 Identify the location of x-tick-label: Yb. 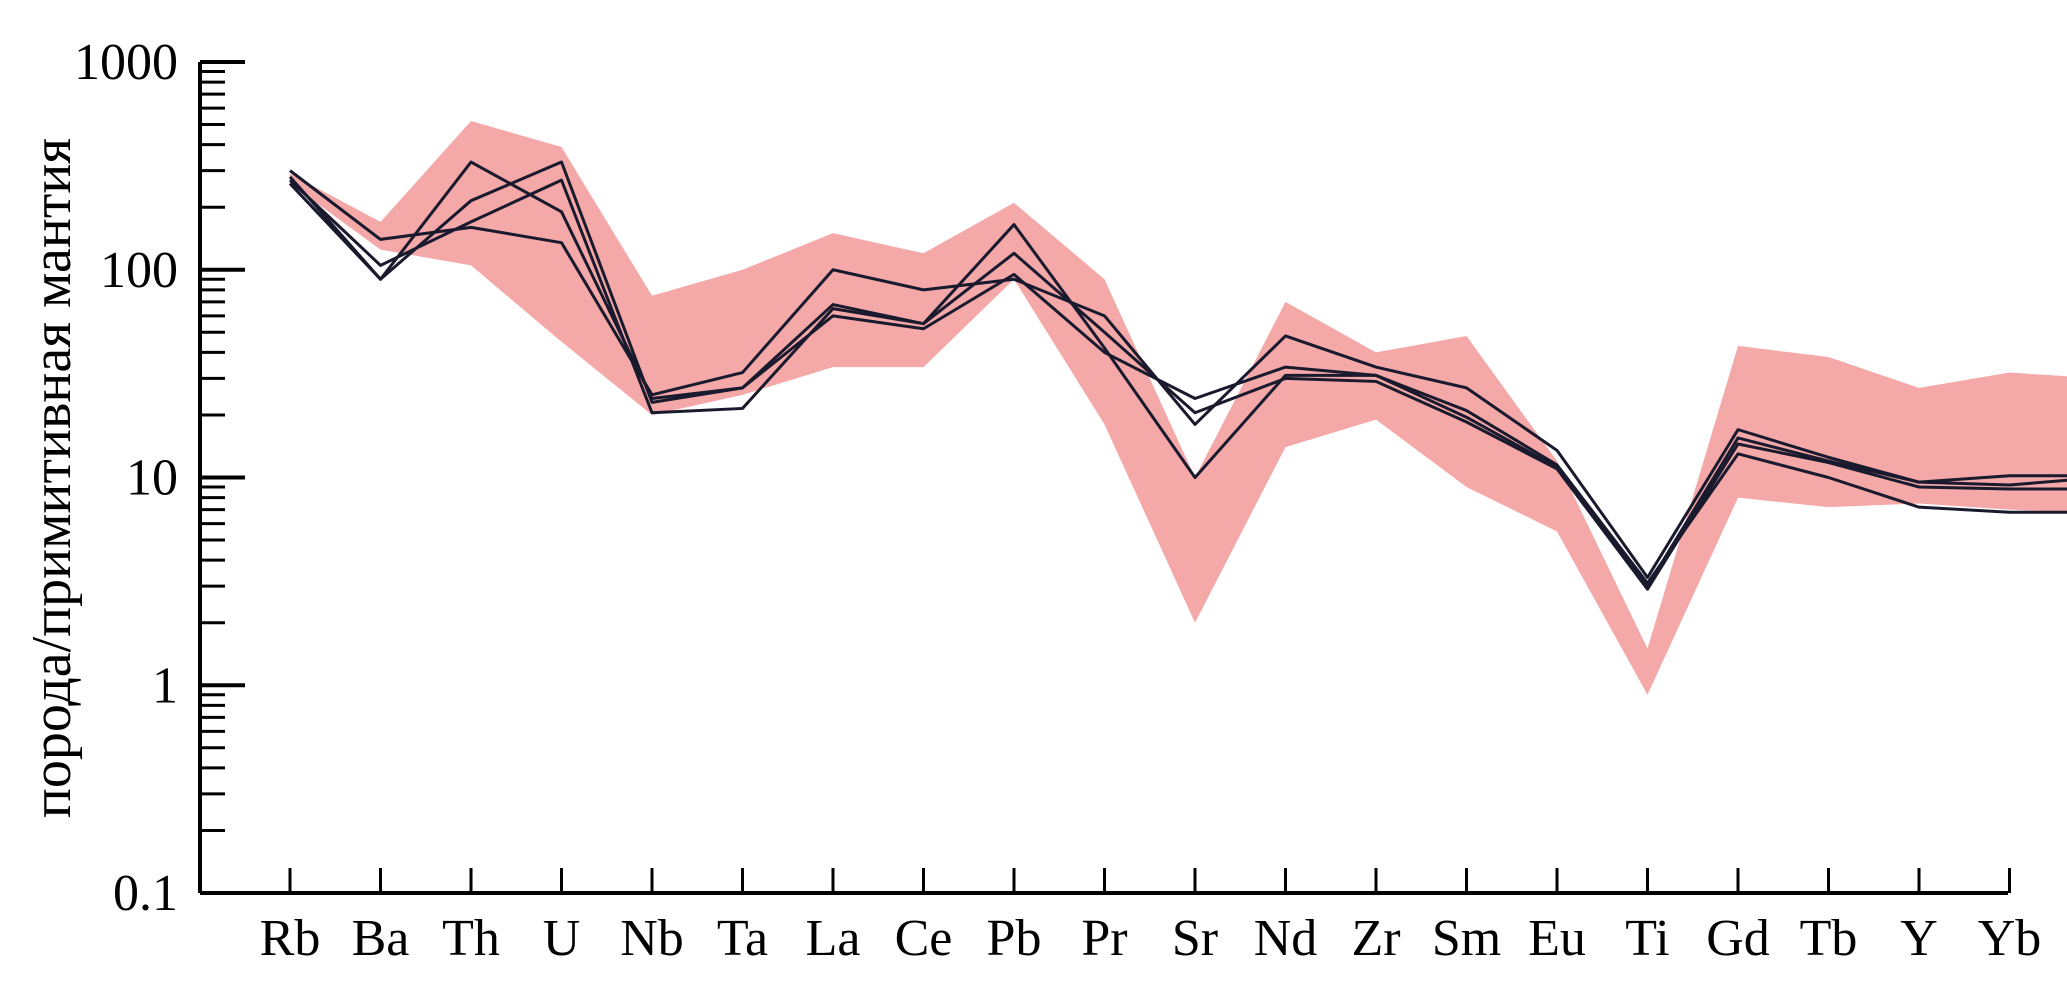
(2010, 938).